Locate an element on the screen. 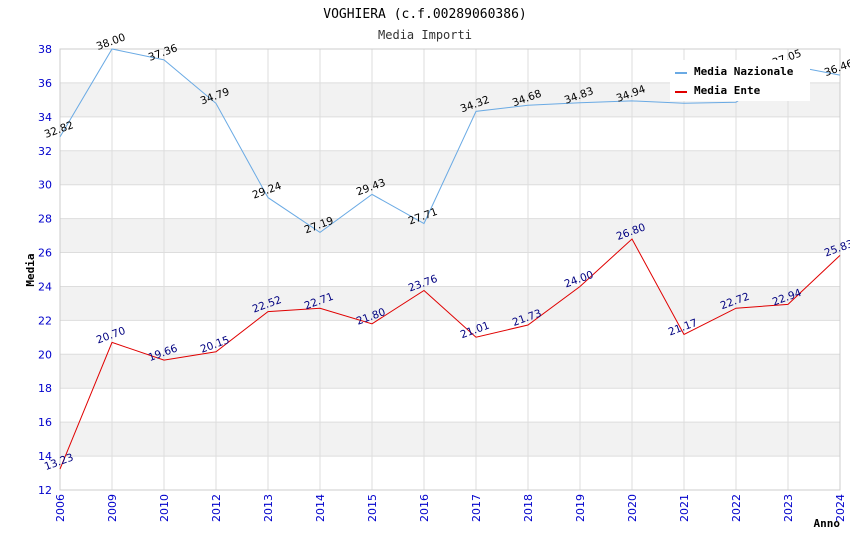 This screenshot has width=850, height=550. y-tick-label: 26 is located at coordinates (45, 253).